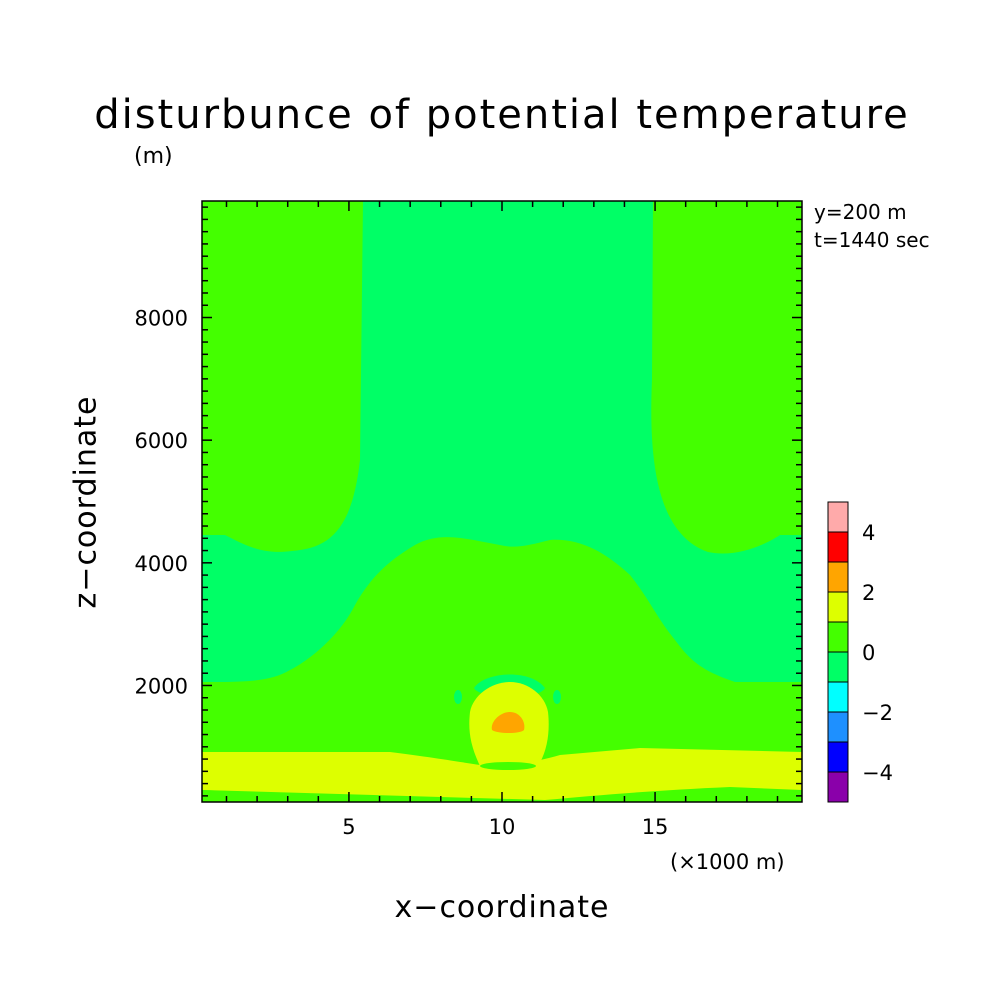  Describe the element at coordinates (502, 774) in the screenshot. I see `contour-surface-band` at that location.